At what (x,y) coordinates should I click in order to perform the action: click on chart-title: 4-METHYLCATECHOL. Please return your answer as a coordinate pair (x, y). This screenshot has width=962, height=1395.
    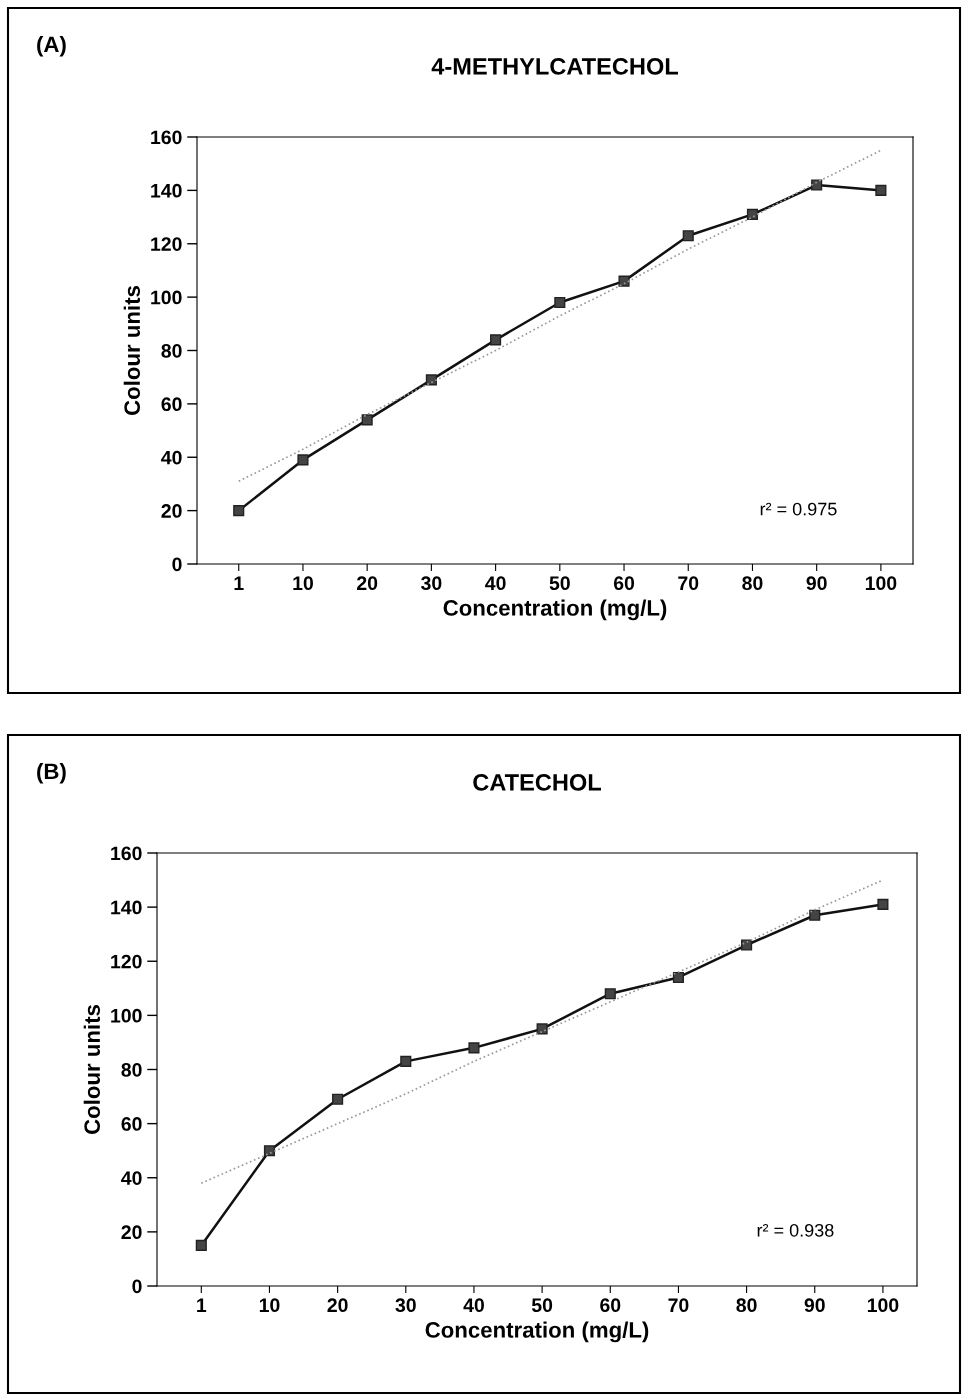
    Looking at the image, I should click on (555, 66).